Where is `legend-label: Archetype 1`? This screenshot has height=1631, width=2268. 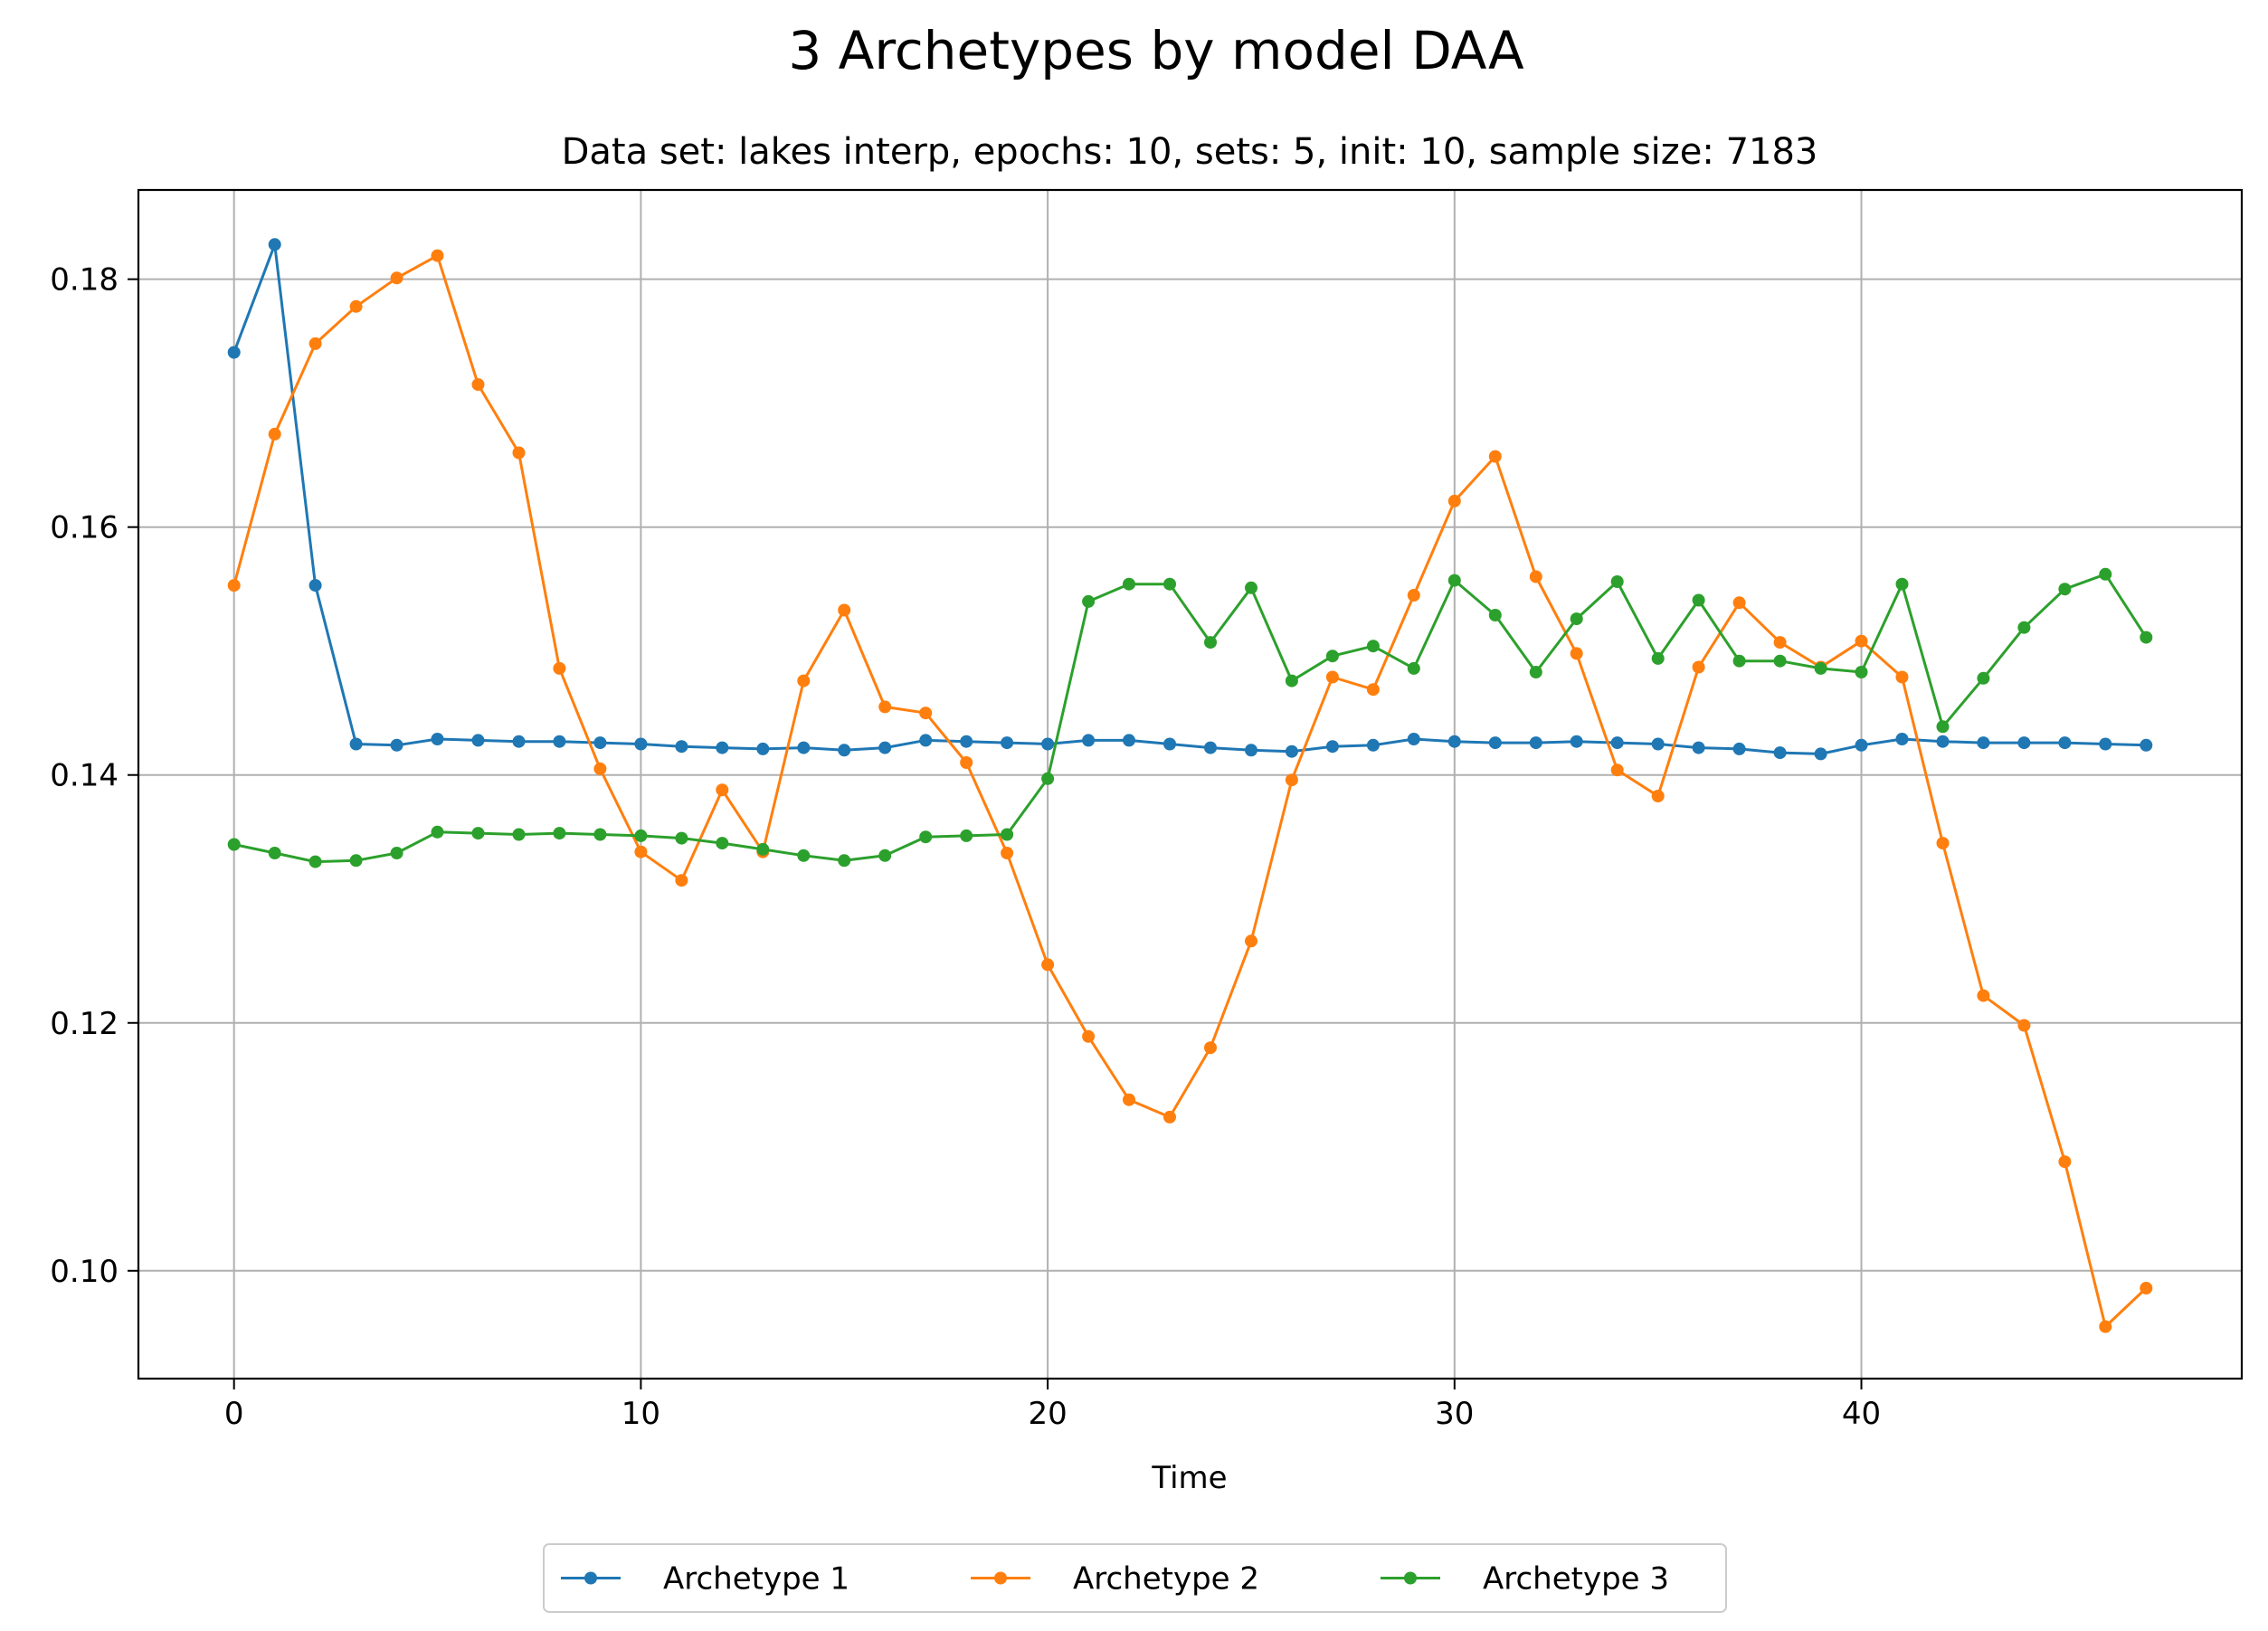 legend-label: Archetype 1 is located at coordinates (756, 1579).